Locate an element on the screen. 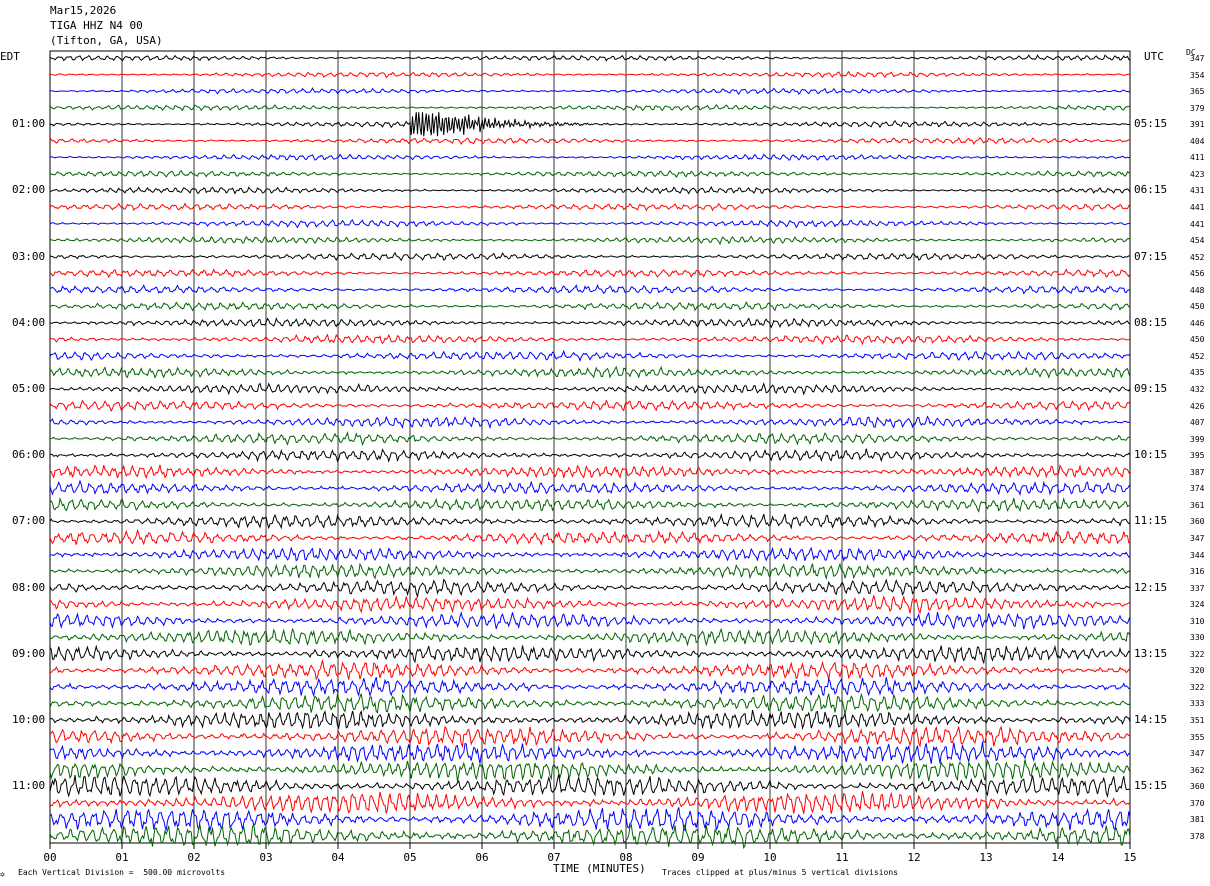 This screenshot has width=1210, height=886. dc-offset-label: 310 is located at coordinates (1197, 621).